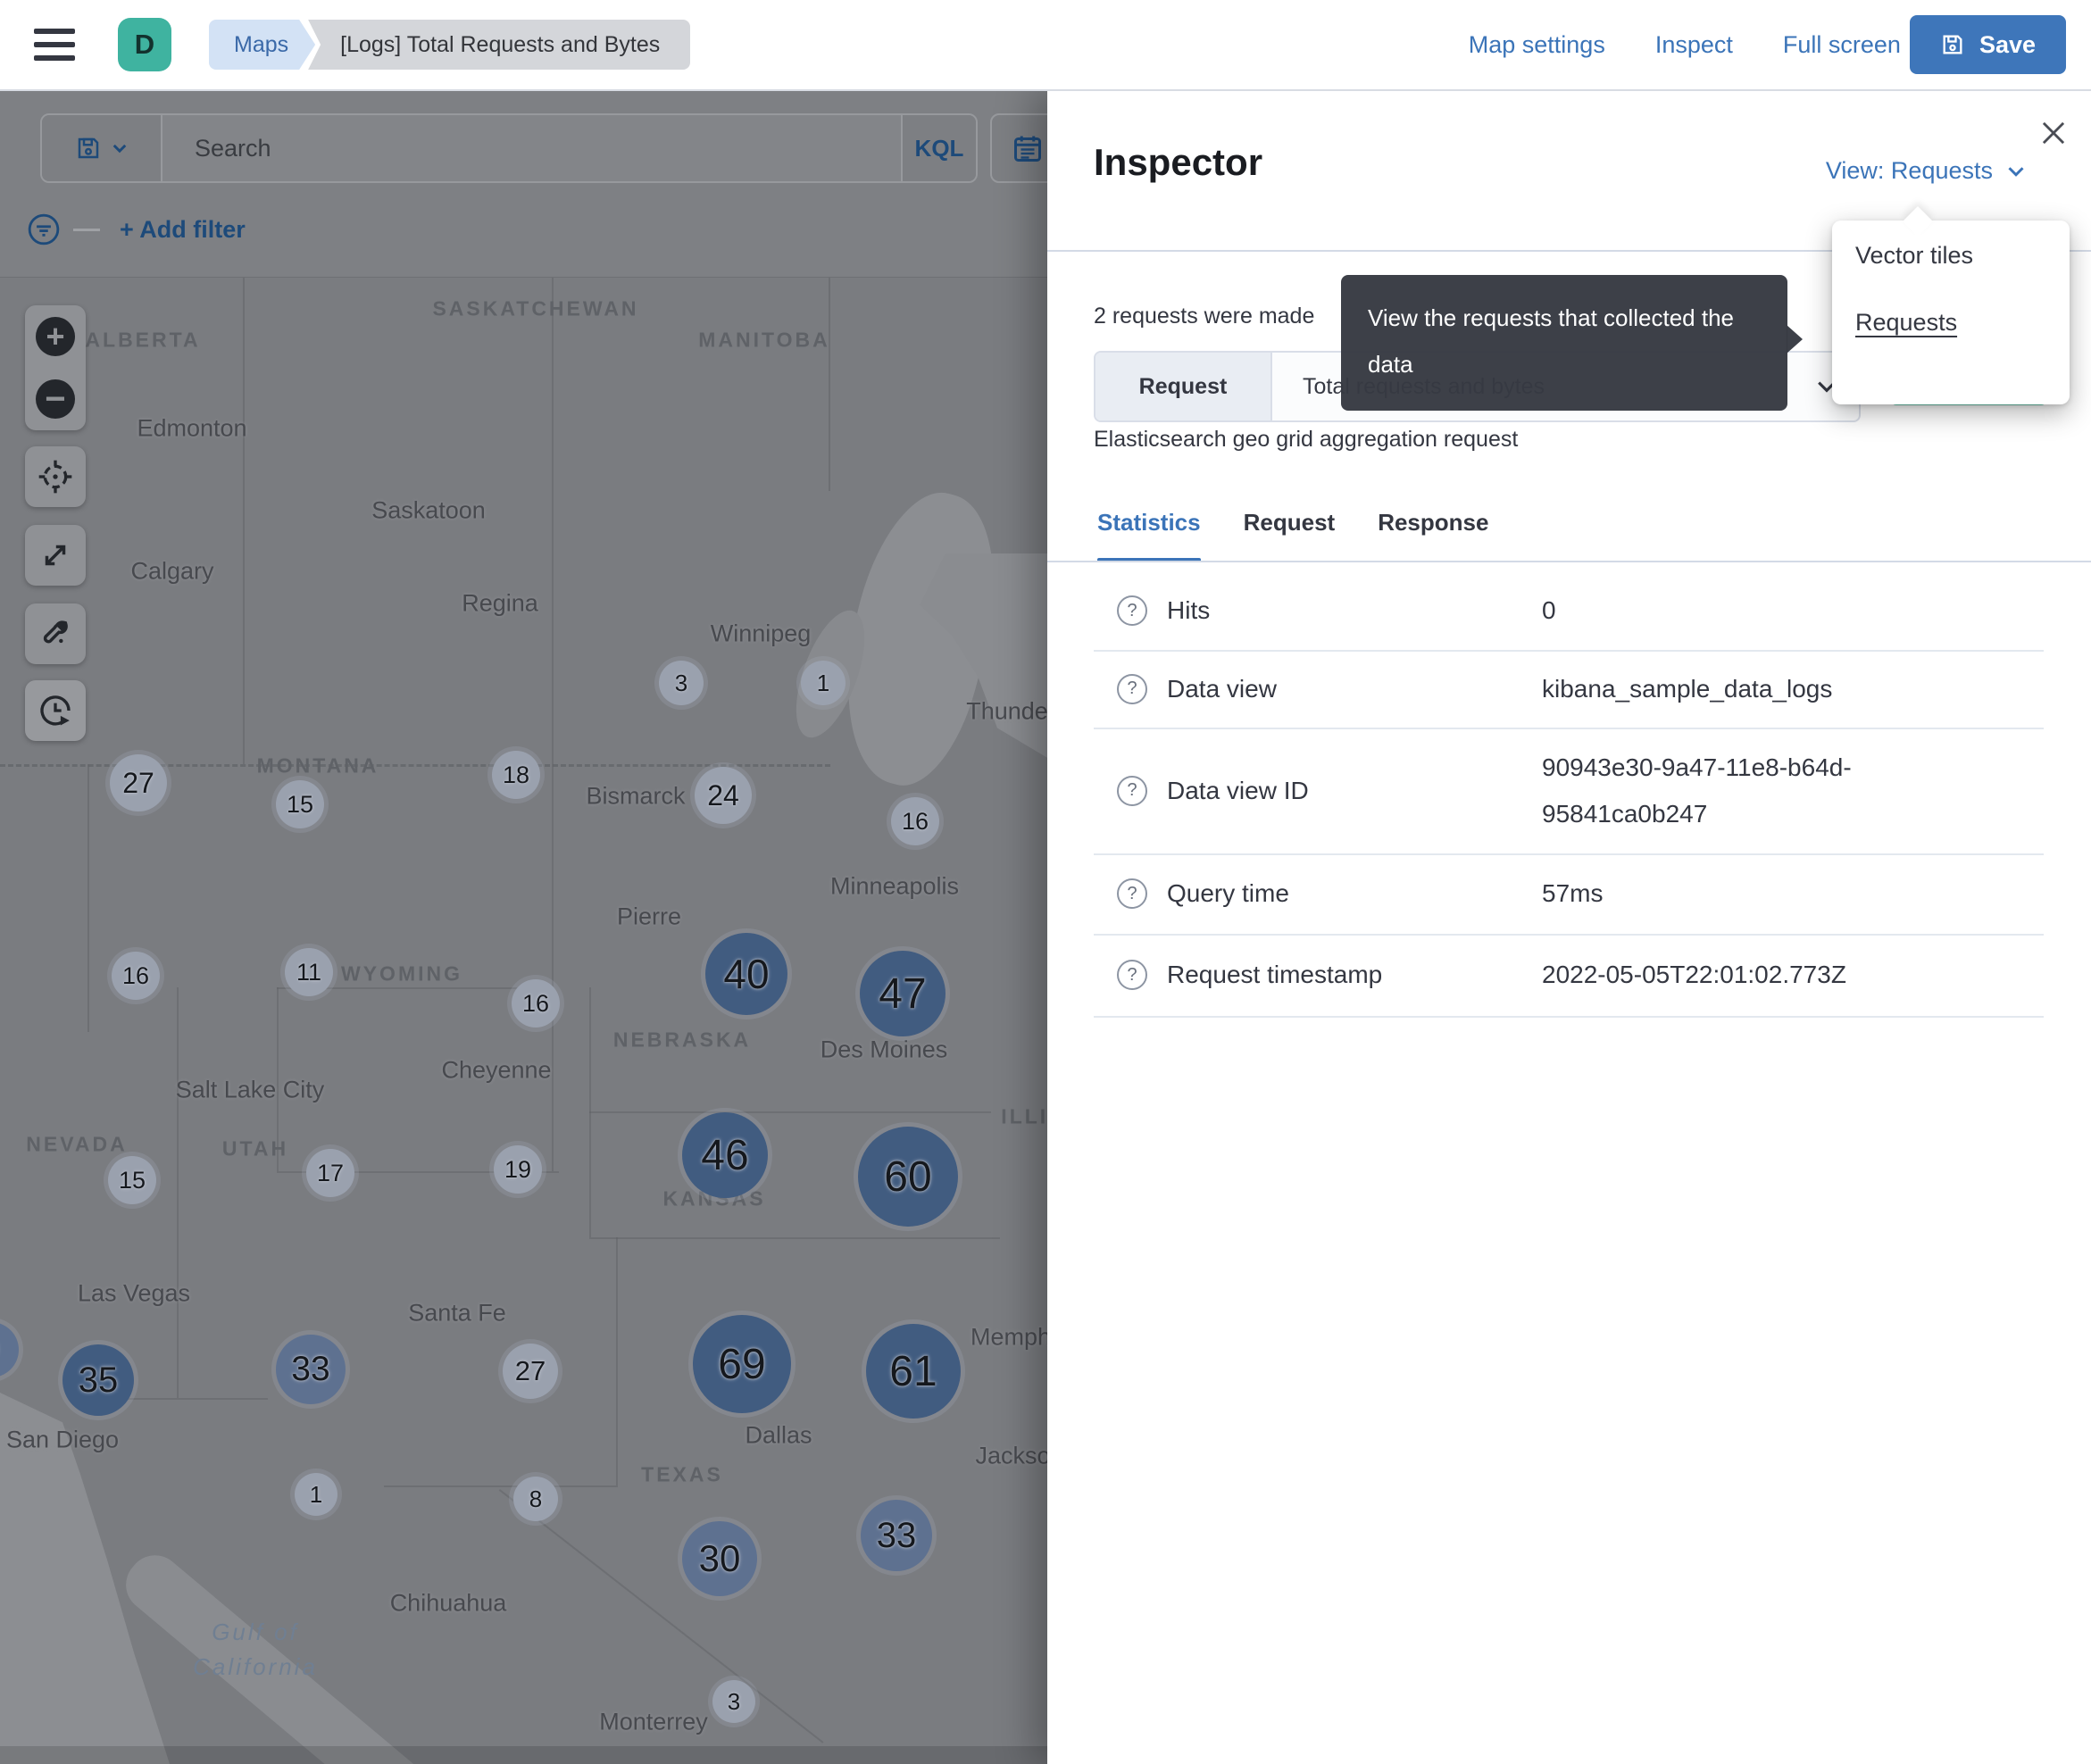 This screenshot has width=2091, height=1764. Describe the element at coordinates (1569, 561) in the screenshot. I see `tabs-divider` at that location.